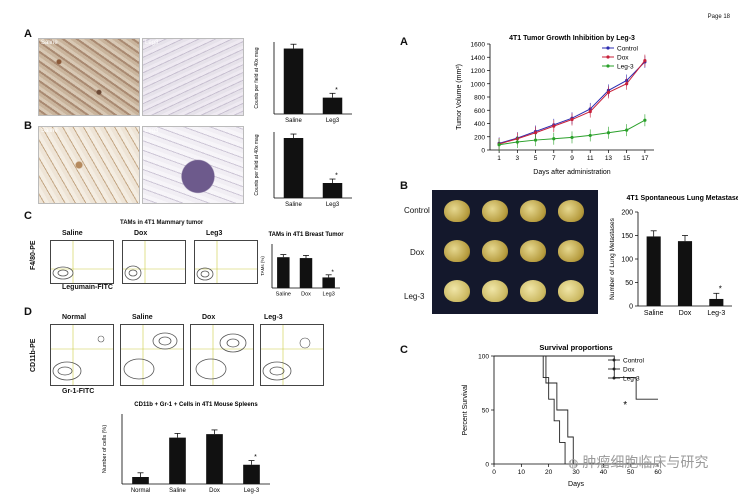 Image resolution: width=744 pixels, height=504 pixels. What do you see at coordinates (78, 391) in the screenshot?
I see `flow-d-xaxis: Gr-1-FITC` at bounding box center [78, 391].